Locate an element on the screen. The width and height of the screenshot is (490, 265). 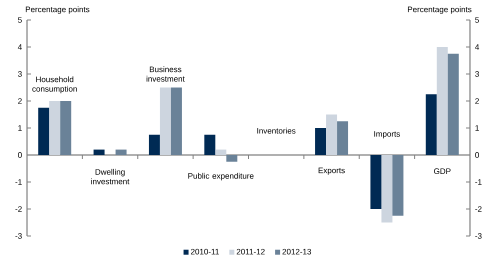
y2-tick-label: 2 is located at coordinates (477, 101).